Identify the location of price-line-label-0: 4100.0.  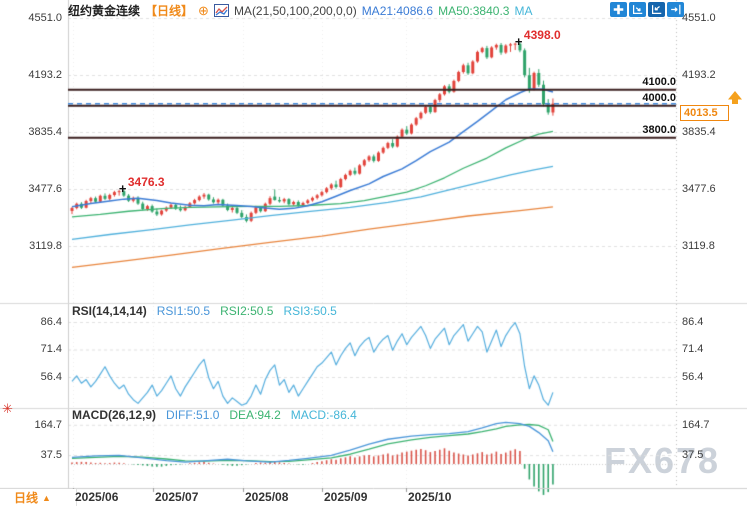
(659, 81).